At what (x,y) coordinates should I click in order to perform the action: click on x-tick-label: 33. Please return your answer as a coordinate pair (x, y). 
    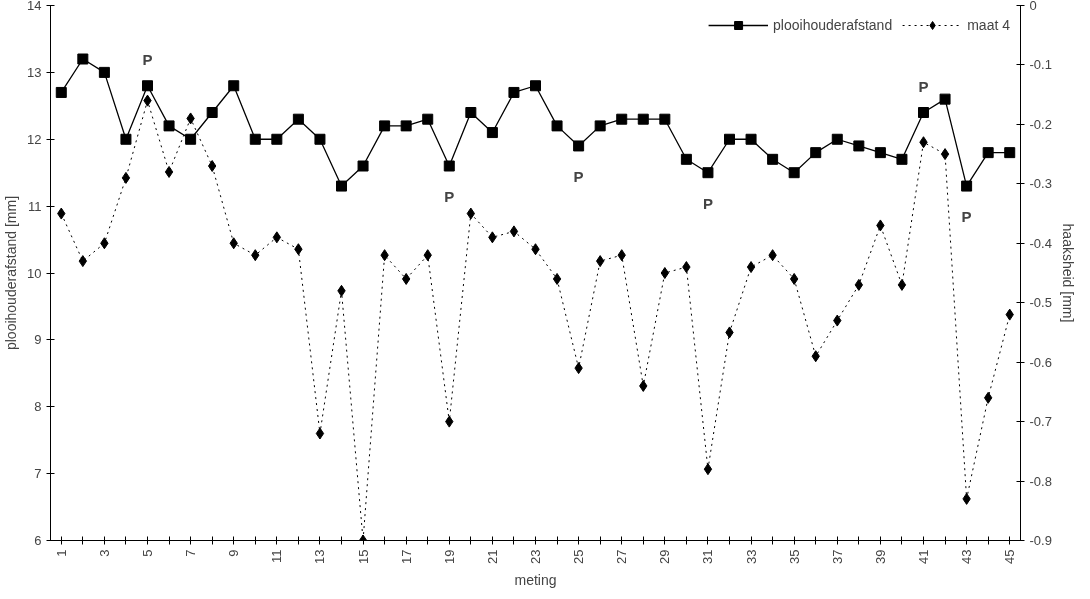
    Looking at the image, I should click on (751, 556).